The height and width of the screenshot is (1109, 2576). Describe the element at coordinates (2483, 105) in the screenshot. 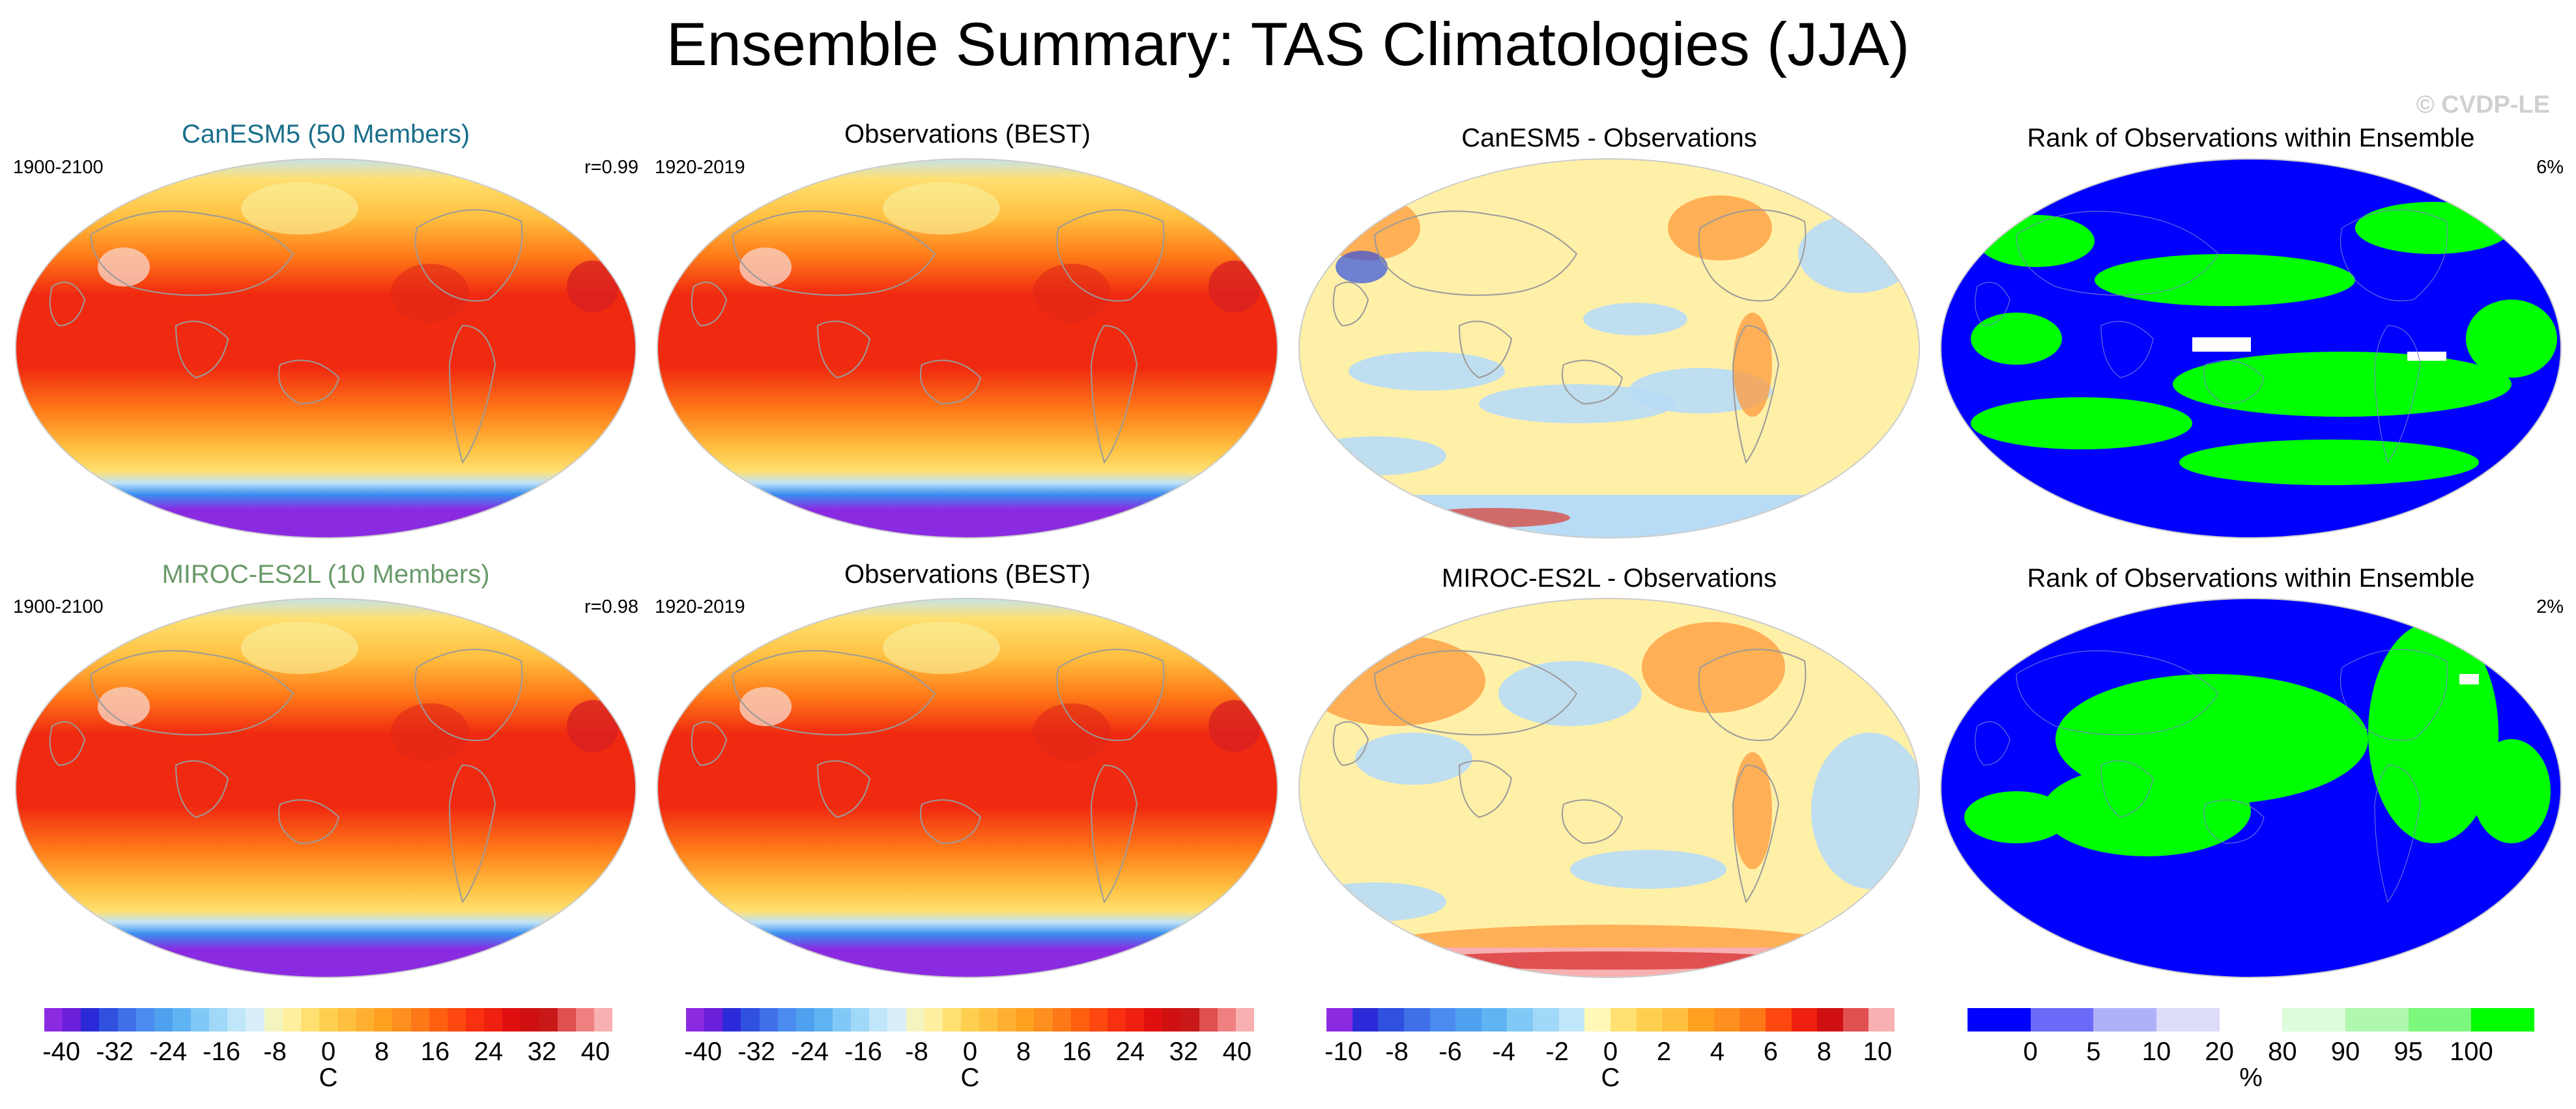

I see `watermark: © CVDP-LE` at that location.